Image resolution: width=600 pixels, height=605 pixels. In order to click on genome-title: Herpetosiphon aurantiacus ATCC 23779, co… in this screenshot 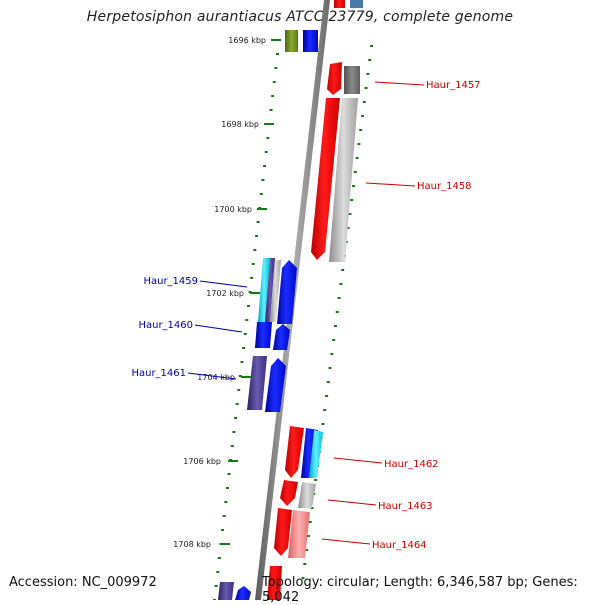, I will do `click(300, 17)`.